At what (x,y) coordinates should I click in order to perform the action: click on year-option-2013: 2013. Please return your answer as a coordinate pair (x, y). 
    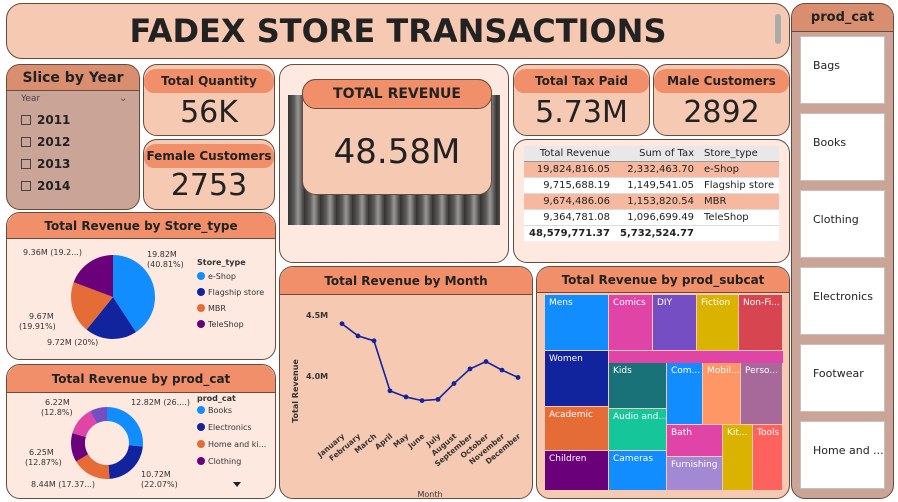
    Looking at the image, I should click on (45, 164).